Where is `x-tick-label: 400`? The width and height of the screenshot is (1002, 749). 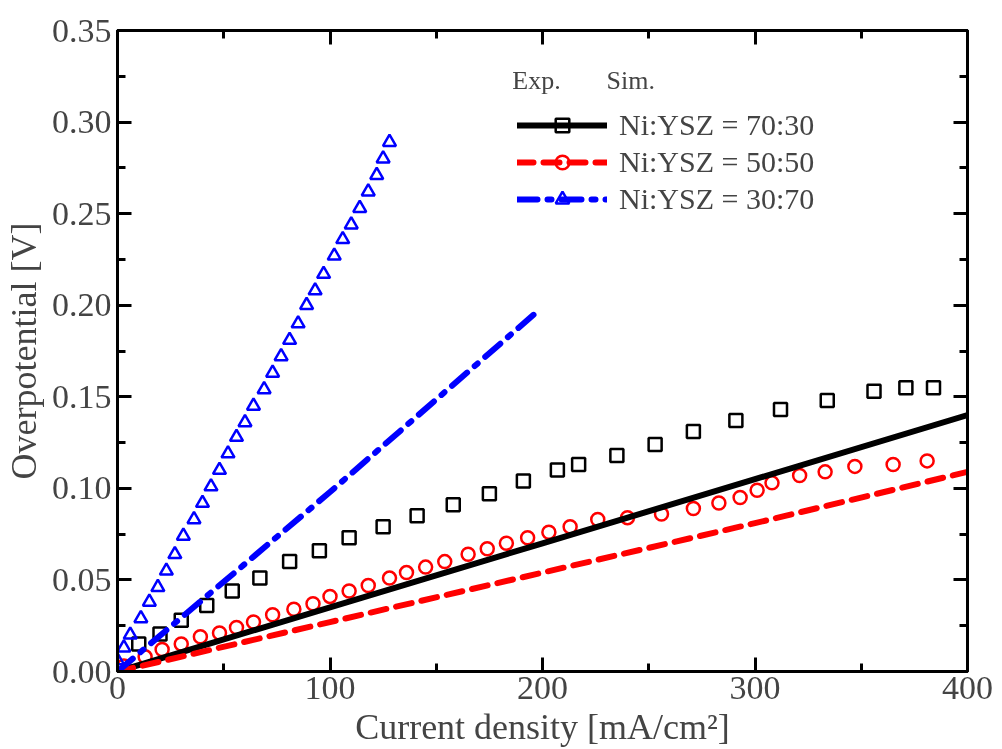 x-tick-label: 400 is located at coordinates (967, 687).